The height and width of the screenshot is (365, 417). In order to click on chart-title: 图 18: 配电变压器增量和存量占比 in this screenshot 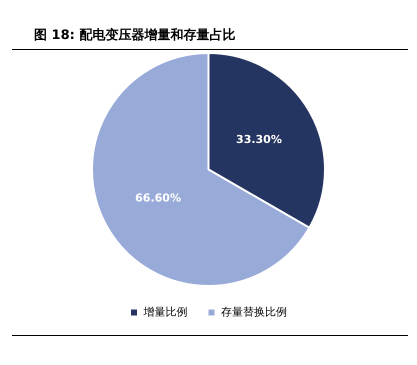, I will do `click(135, 35)`.